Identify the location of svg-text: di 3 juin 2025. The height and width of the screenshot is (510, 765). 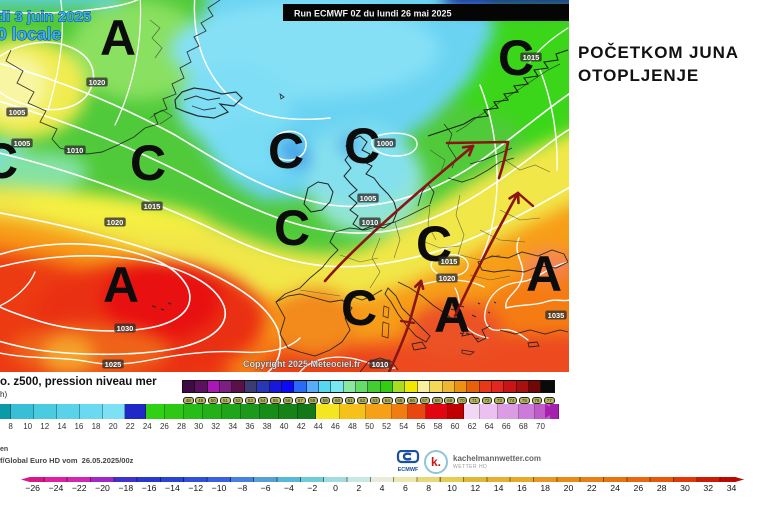
(45, 17).